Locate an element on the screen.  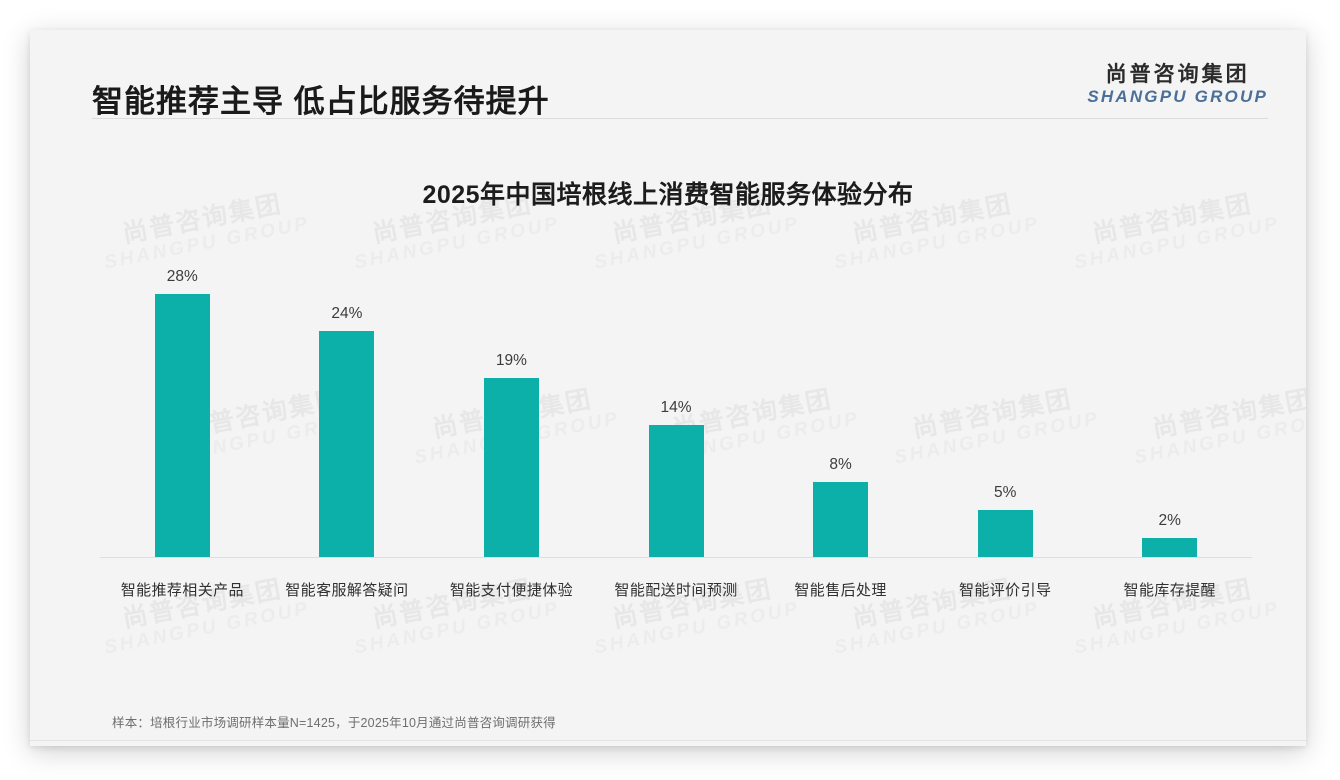
bar-value-label: 2% is located at coordinates (1169, 520).